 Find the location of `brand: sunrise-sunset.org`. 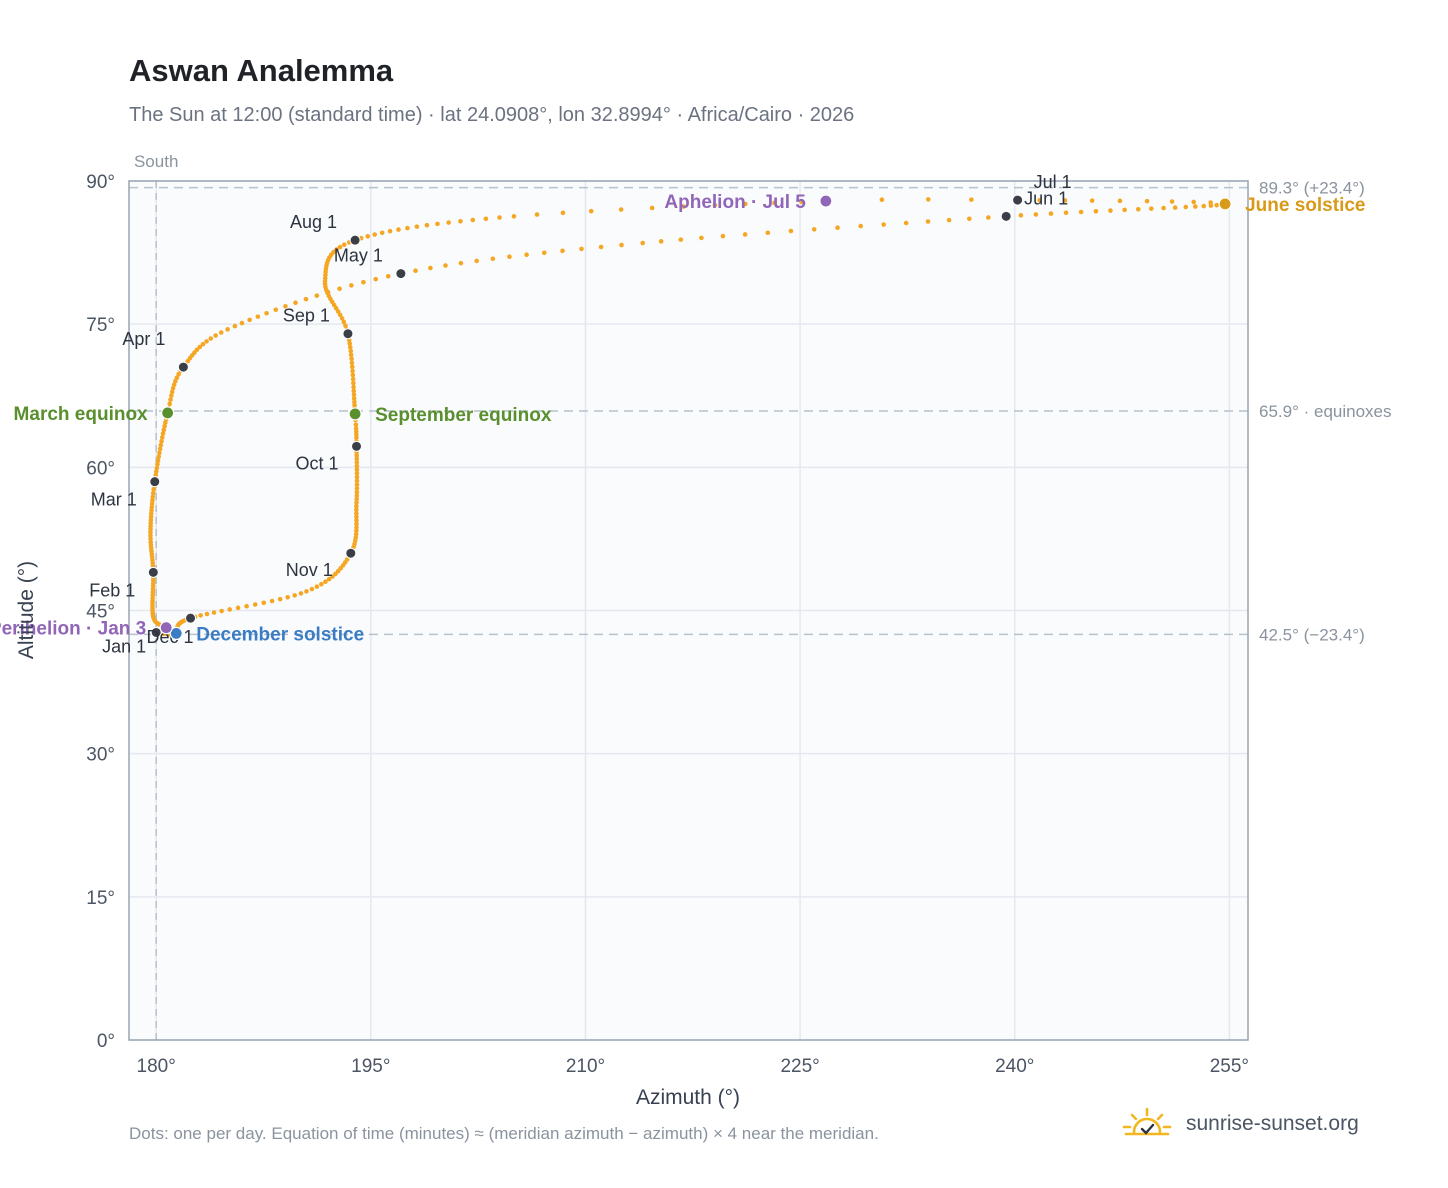

brand: sunrise-sunset.org is located at coordinates (1239, 1124).